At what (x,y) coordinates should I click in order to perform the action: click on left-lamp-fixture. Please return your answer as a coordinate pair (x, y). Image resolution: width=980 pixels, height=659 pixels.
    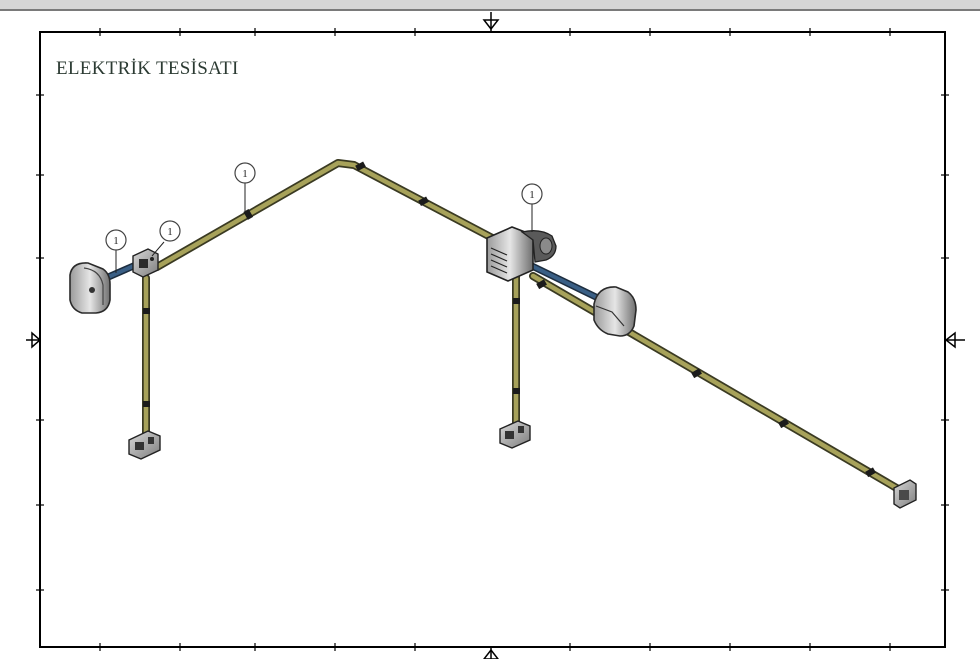
    Looking at the image, I should click on (90, 288).